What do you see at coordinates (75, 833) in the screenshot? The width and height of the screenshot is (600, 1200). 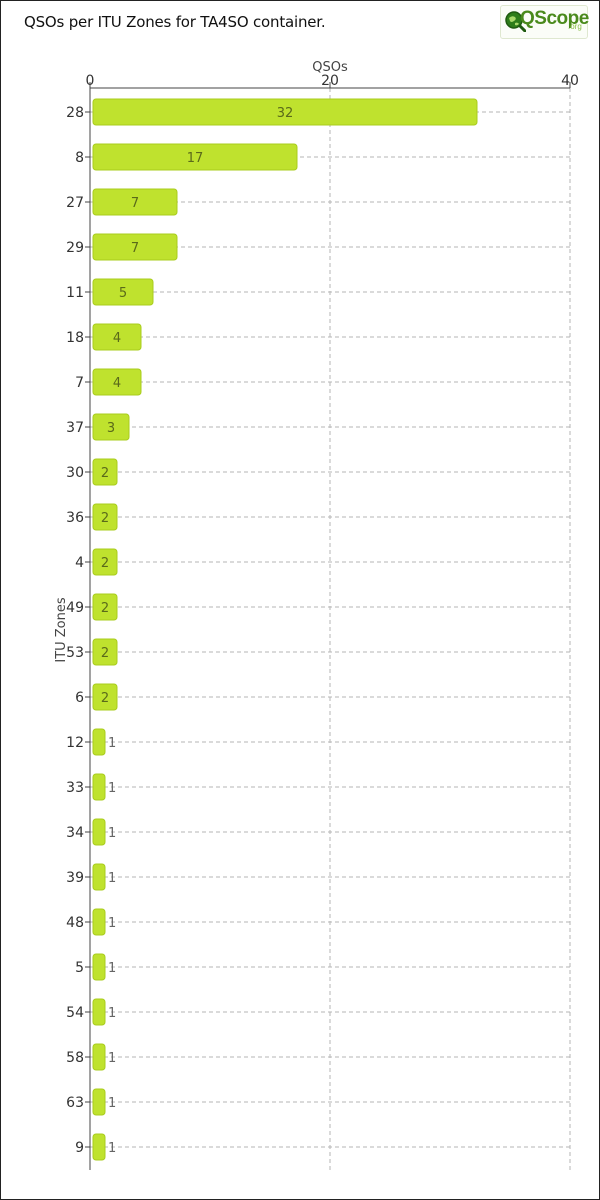 I see `y-tick-label: 34` at bounding box center [75, 833].